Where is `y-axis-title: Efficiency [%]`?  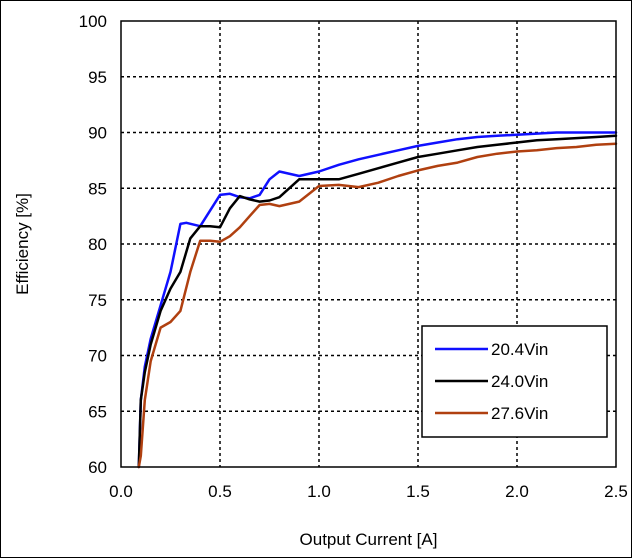 y-axis-title: Efficiency [%] is located at coordinates (22, 244).